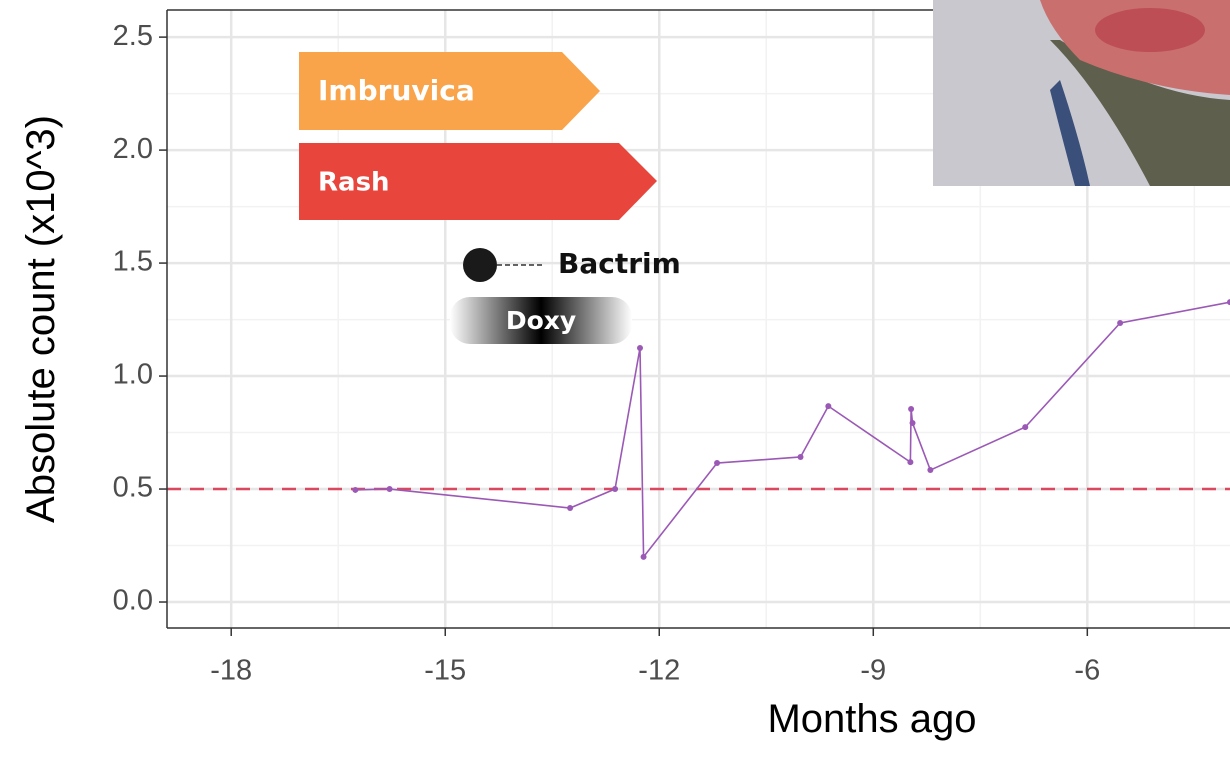  I want to click on x-tick-label: -9, so click(873, 671).